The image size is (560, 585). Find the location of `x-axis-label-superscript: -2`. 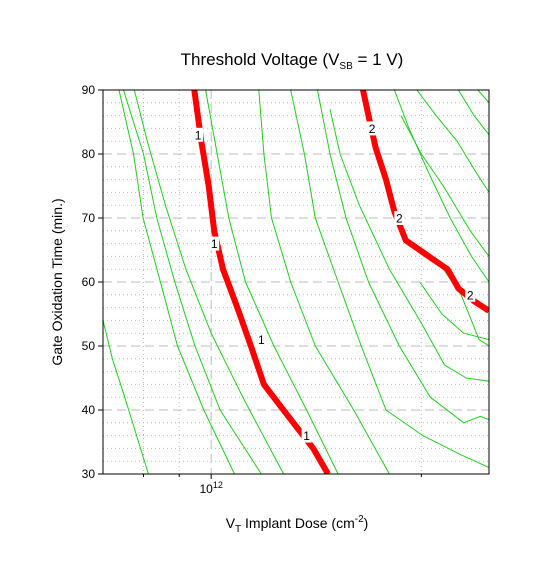

x-axis-label-superscript: -2 is located at coordinates (359, 519).